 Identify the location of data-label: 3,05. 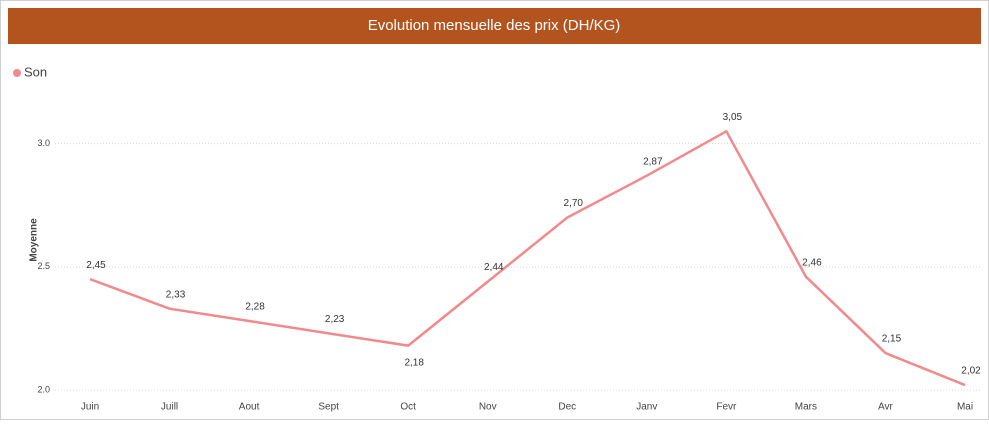
(733, 117).